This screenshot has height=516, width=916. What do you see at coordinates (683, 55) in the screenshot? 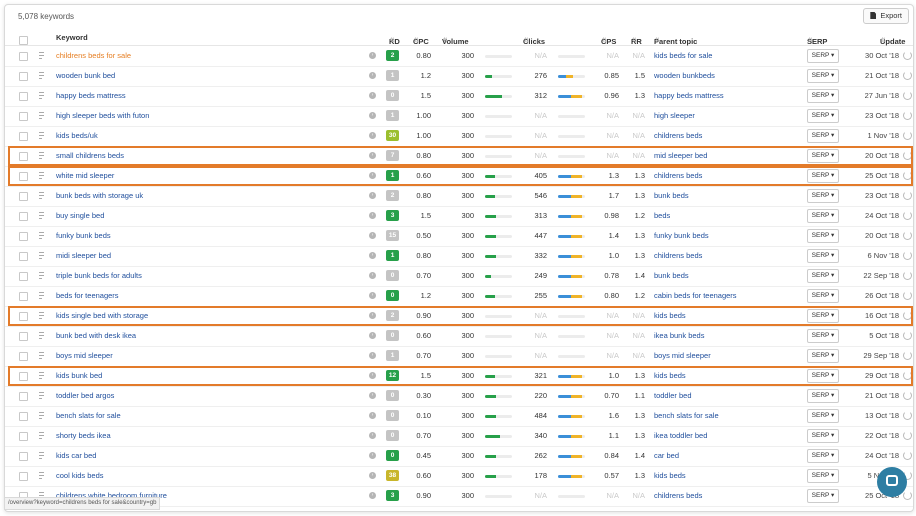
I see `parent-topic-link: kids beds for sale` at bounding box center [683, 55].